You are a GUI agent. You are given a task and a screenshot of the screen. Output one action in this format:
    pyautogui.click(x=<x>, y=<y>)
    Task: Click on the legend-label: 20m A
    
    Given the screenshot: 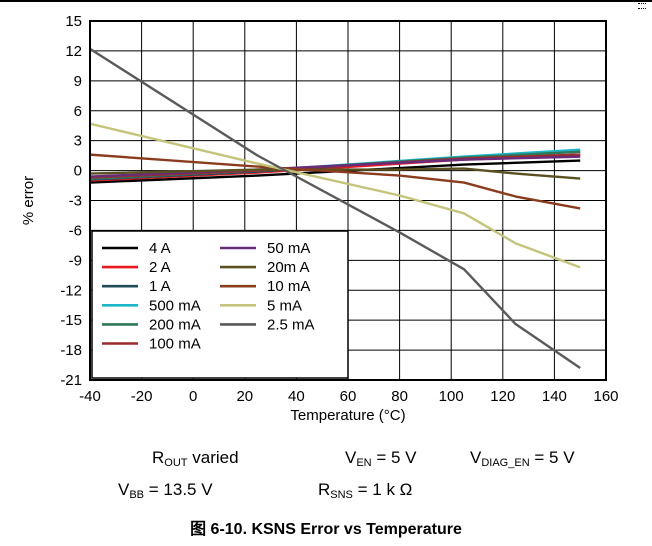 What is the action you would take?
    pyautogui.click(x=288, y=267)
    